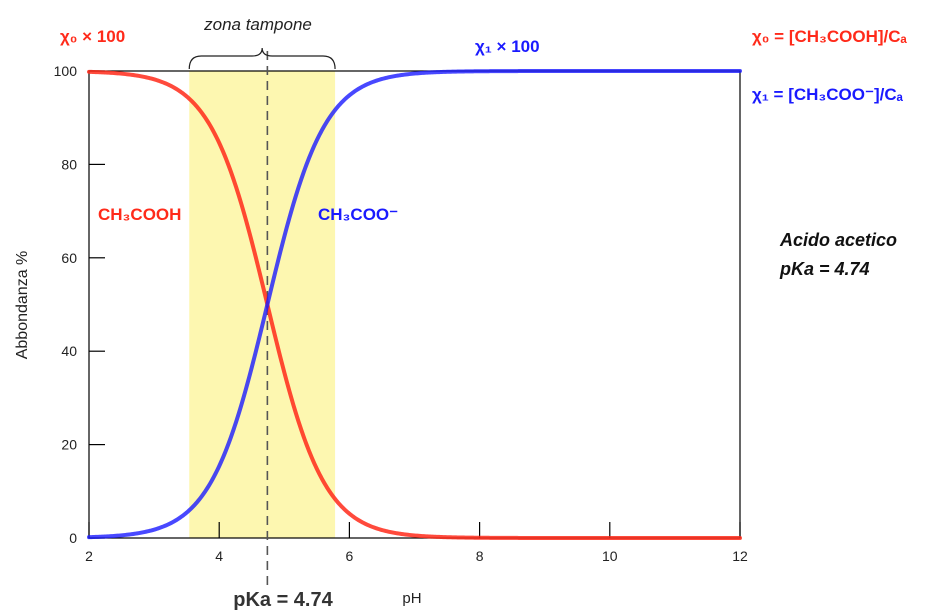 Image resolution: width=951 pixels, height=612 pixels. What do you see at coordinates (480, 556) in the screenshot?
I see `x-tick-label: 8` at bounding box center [480, 556].